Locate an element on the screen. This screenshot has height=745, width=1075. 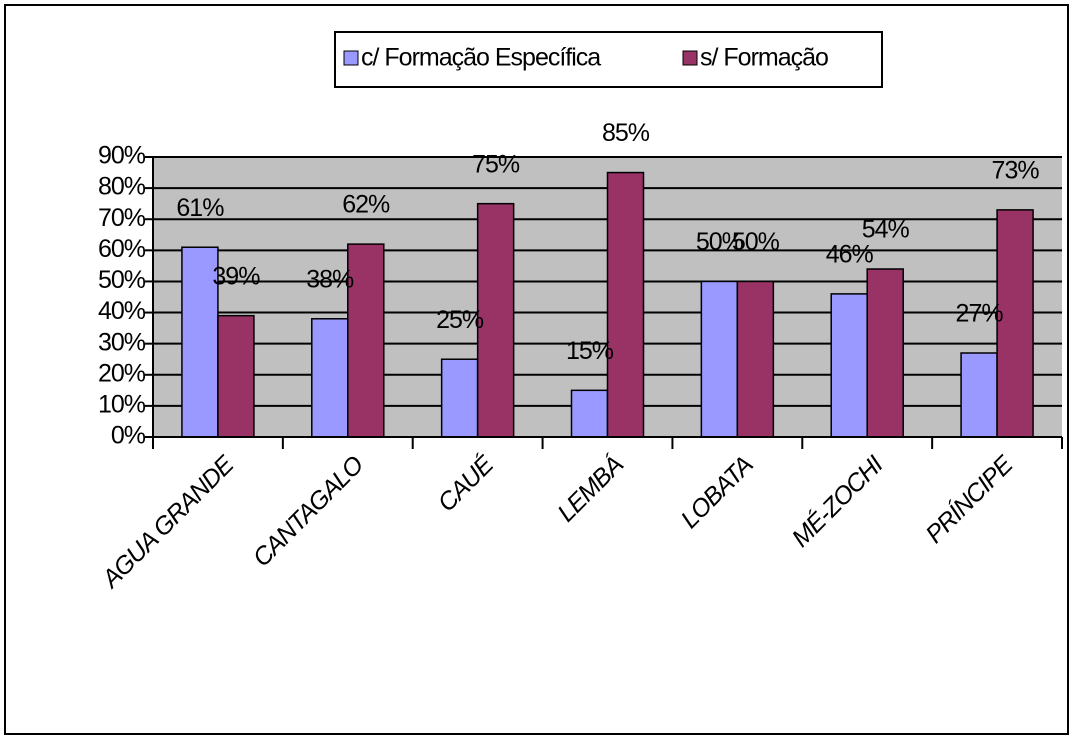
data-label: 39% is located at coordinates (236, 276).